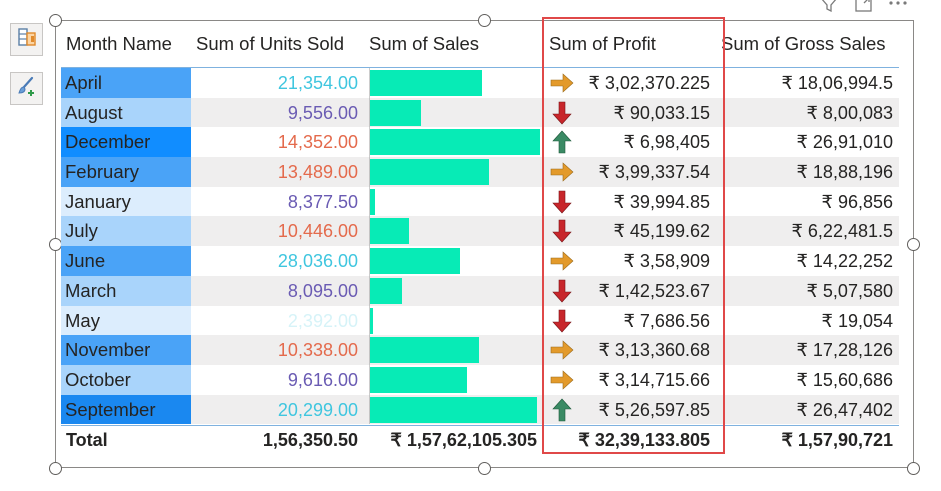  Describe the element at coordinates (126, 409) in the screenshot. I see `cell-month: September` at that location.